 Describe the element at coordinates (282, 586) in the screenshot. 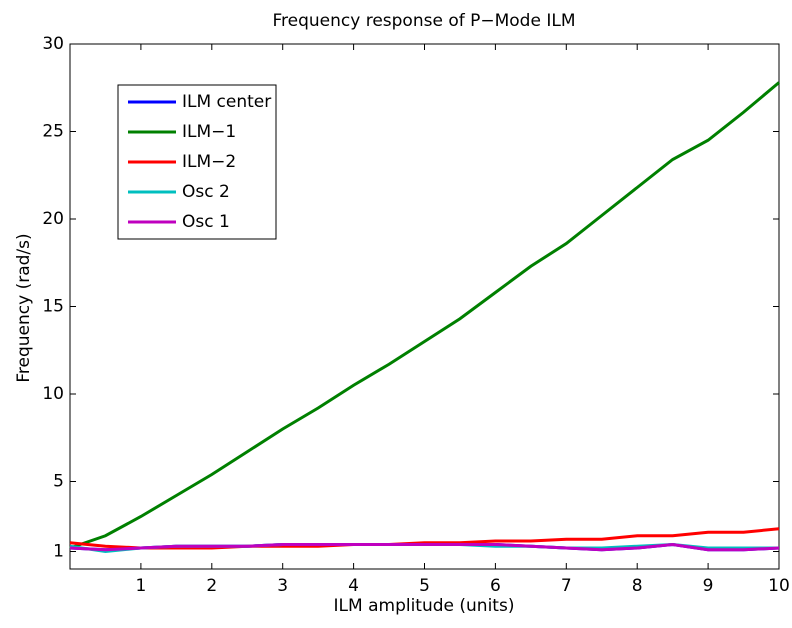

I see `x-tick-label: 3` at that location.